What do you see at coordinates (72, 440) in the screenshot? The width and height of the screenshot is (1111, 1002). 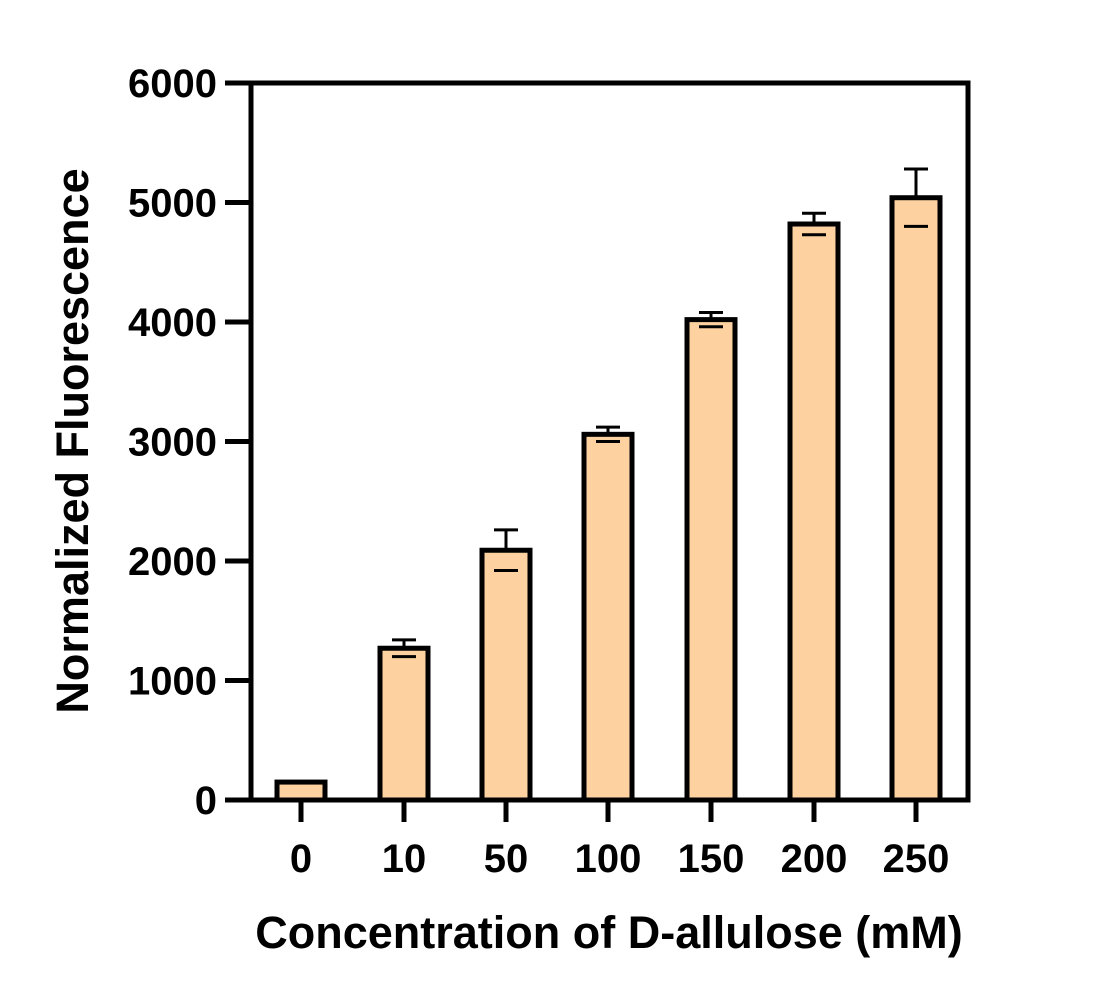 I see `y-axis-title: Normalized Fluorescence` at bounding box center [72, 440].